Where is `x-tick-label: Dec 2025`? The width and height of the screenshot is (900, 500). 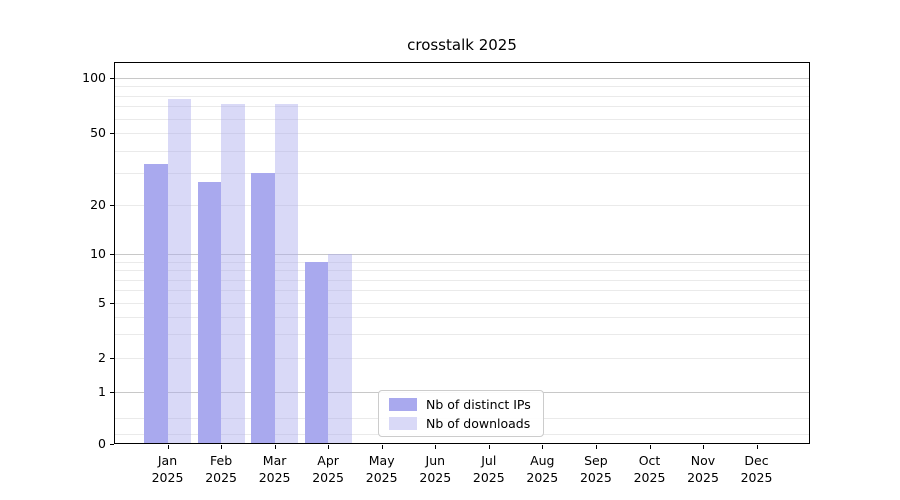 x-tick-label: Dec 2025 is located at coordinates (756, 469).